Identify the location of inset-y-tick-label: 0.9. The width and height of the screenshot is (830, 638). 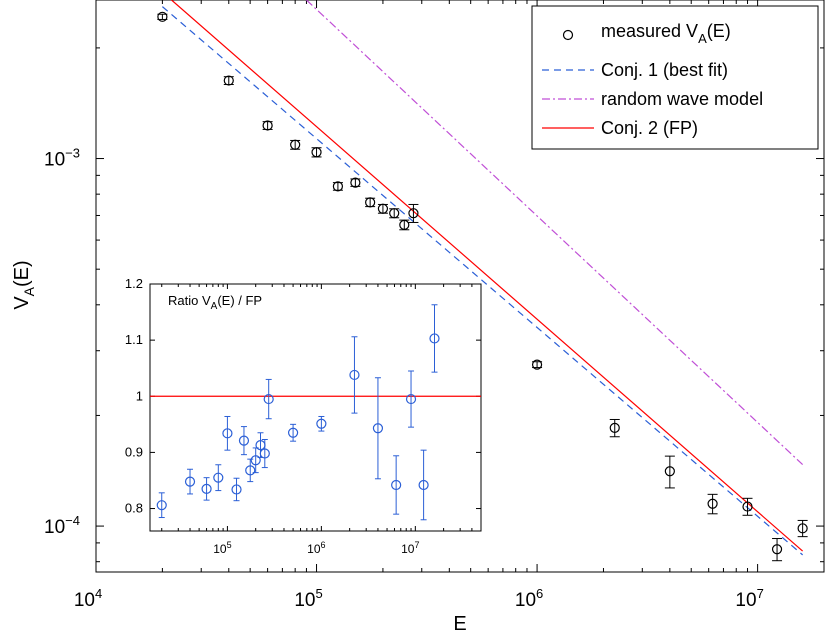
(134, 451).